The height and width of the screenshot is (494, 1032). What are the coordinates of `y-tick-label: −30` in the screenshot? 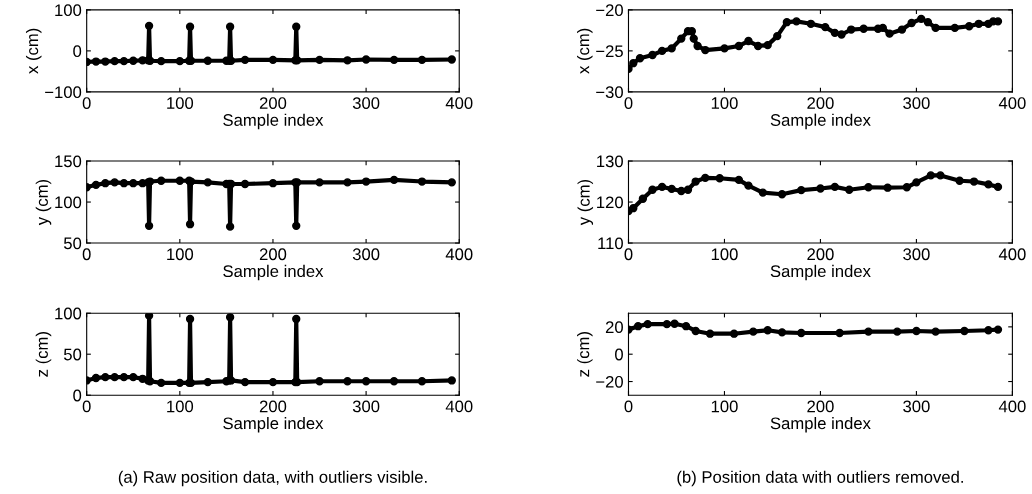 It's located at (609, 92).